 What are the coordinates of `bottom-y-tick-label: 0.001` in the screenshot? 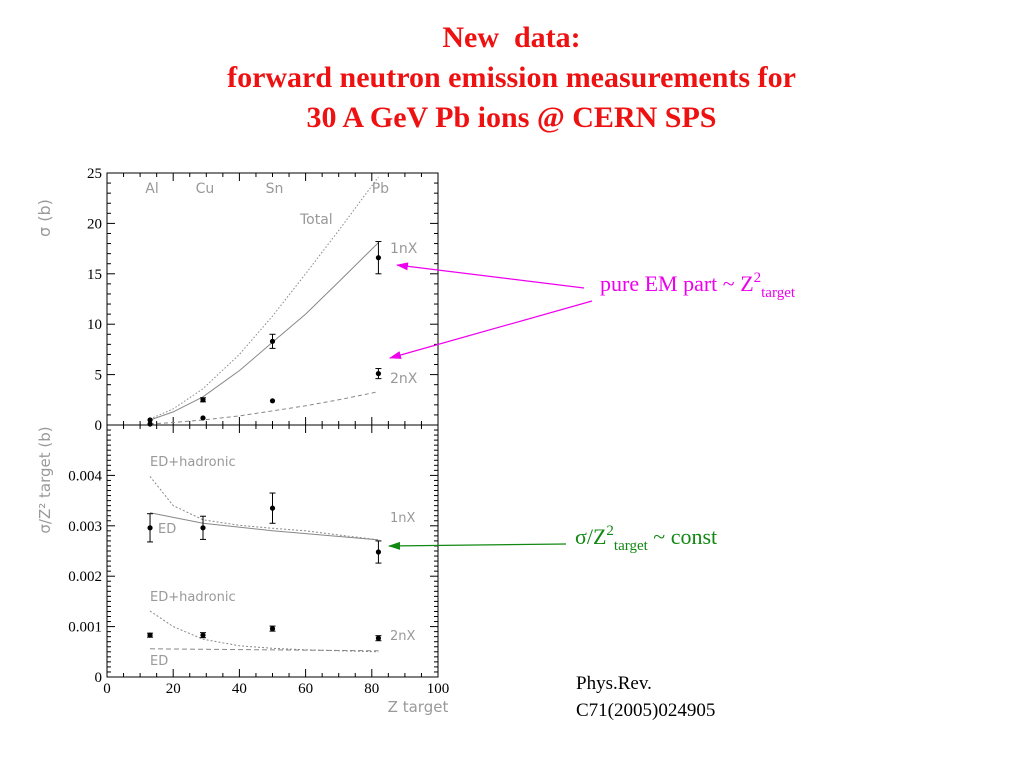 It's located at (85, 628).